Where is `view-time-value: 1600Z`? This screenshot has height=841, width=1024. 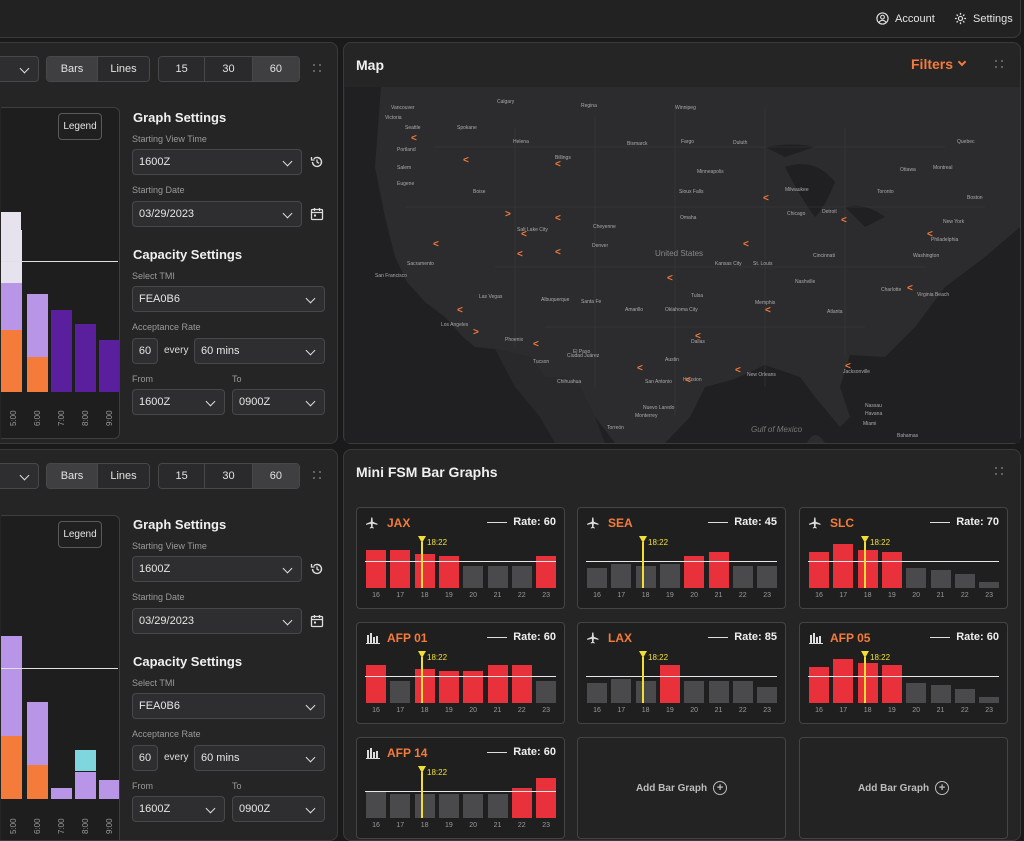 view-time-value: 1600Z is located at coordinates (155, 162).